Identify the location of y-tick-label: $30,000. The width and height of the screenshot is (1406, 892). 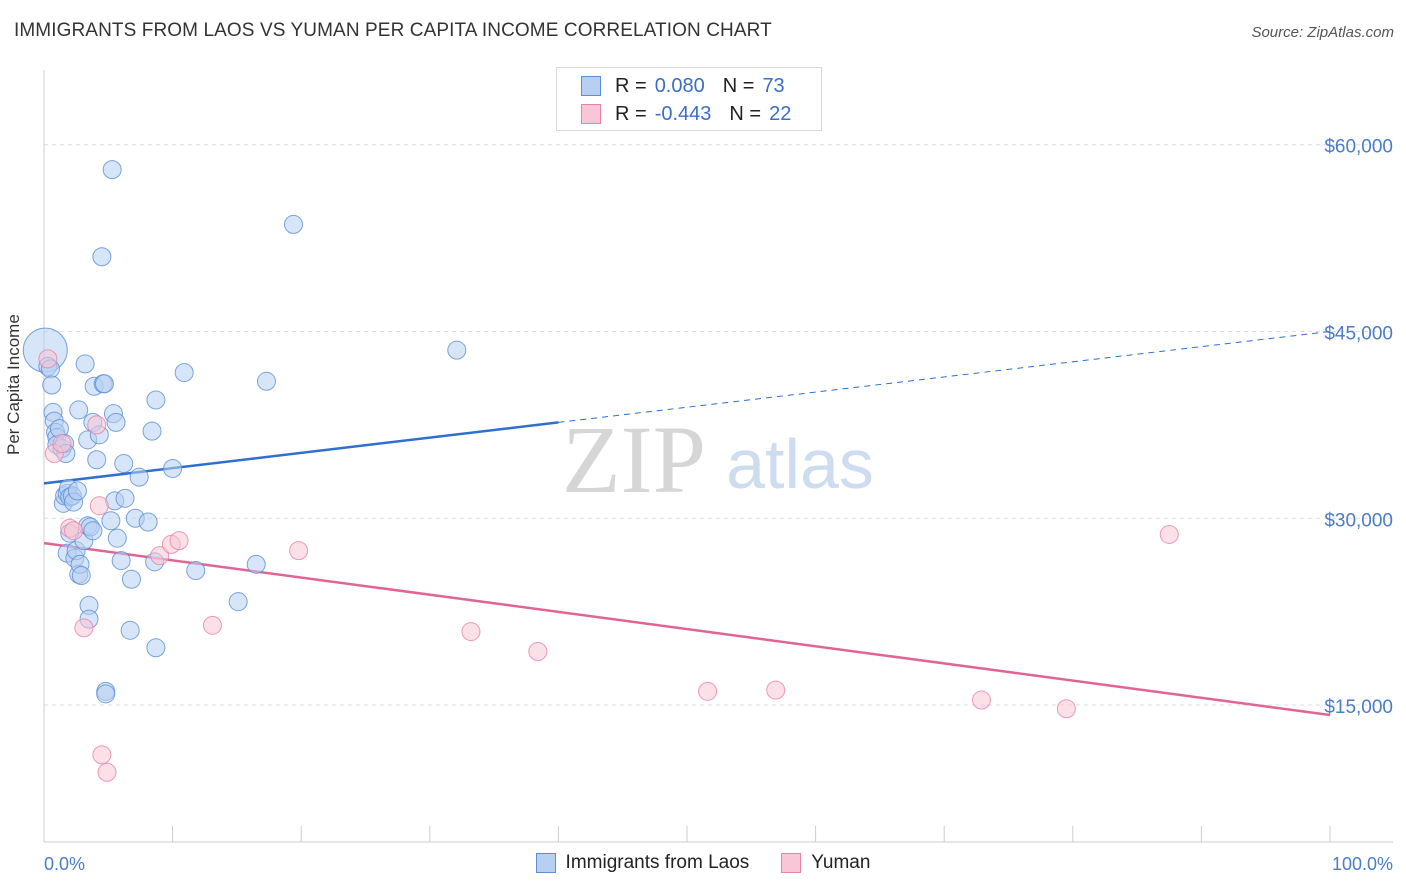
(1358, 520).